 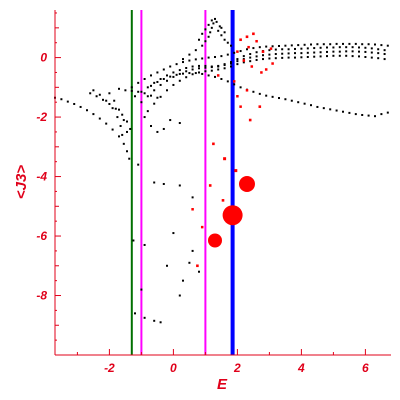 What do you see at coordinates (365, 368) in the screenshot?
I see `x-tick-label: 6` at bounding box center [365, 368].